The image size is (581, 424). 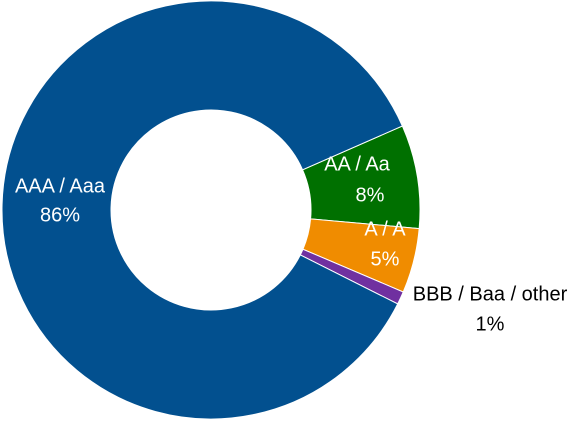 What do you see at coordinates (490, 294) in the screenshot?
I see `slice-label: BBB / Baa / other` at bounding box center [490, 294].